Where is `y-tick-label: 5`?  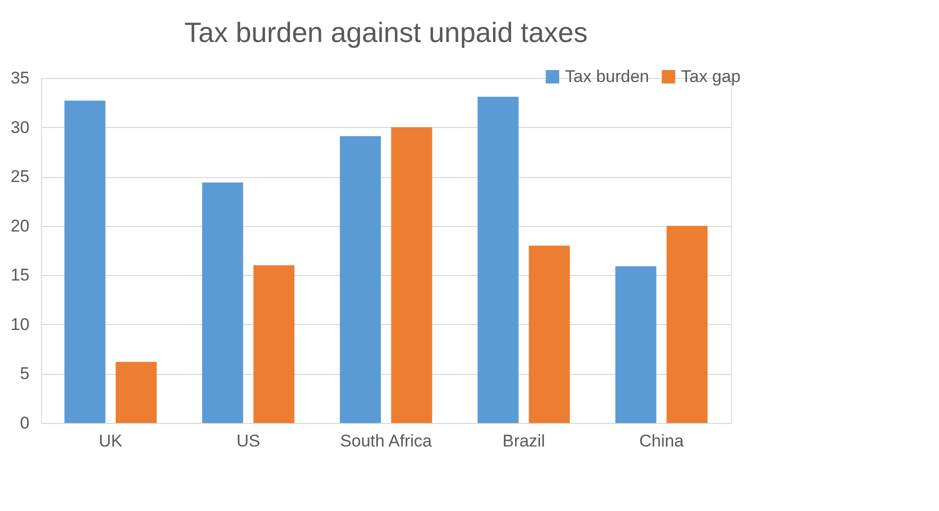
y-tick-label: 5 is located at coordinates (25, 374).